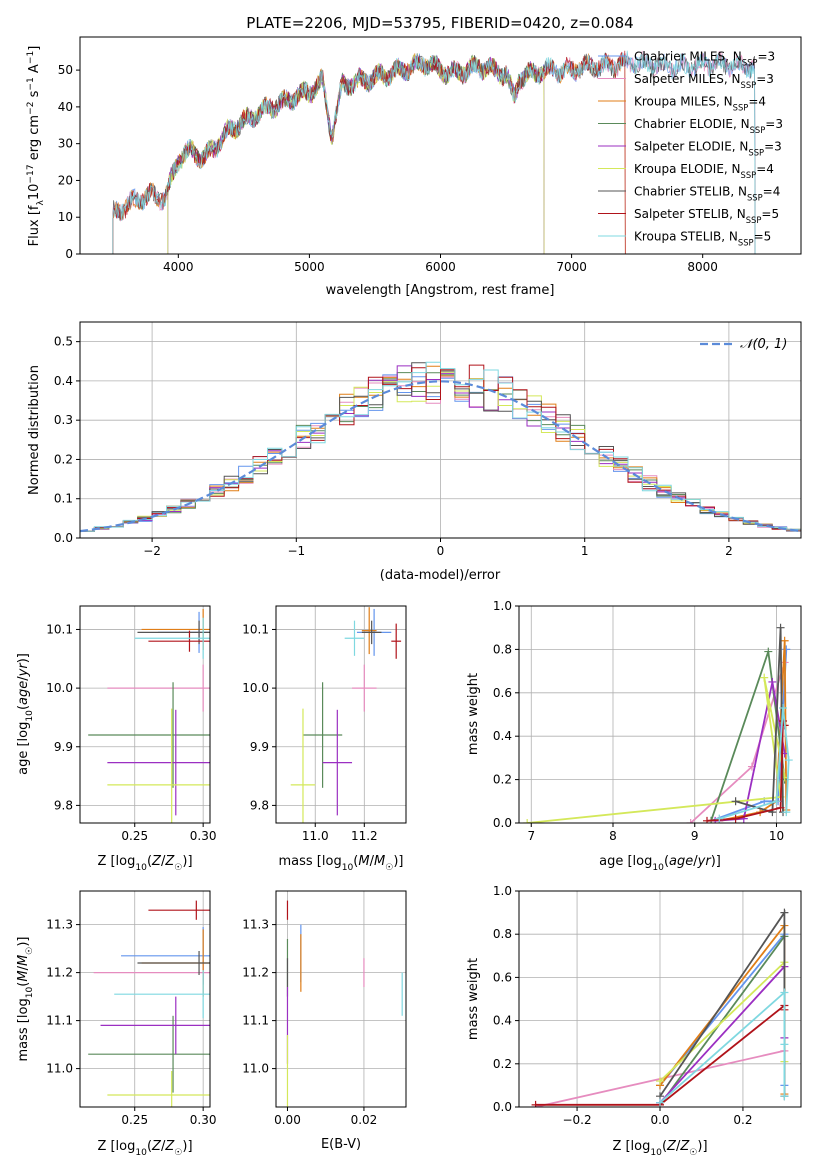 The height and width of the screenshot is (1170, 819). What do you see at coordinates (63, 459) in the screenshot?
I see `y-tick-label: 0.2` at bounding box center [63, 459].